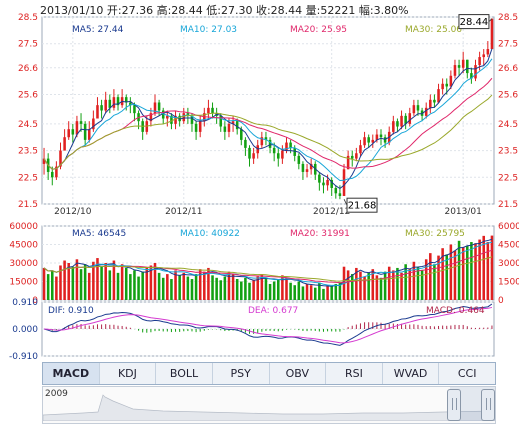  Describe the element at coordinates (508, 125) in the screenshot. I see `price-ytick-right: 24.5` at that location.